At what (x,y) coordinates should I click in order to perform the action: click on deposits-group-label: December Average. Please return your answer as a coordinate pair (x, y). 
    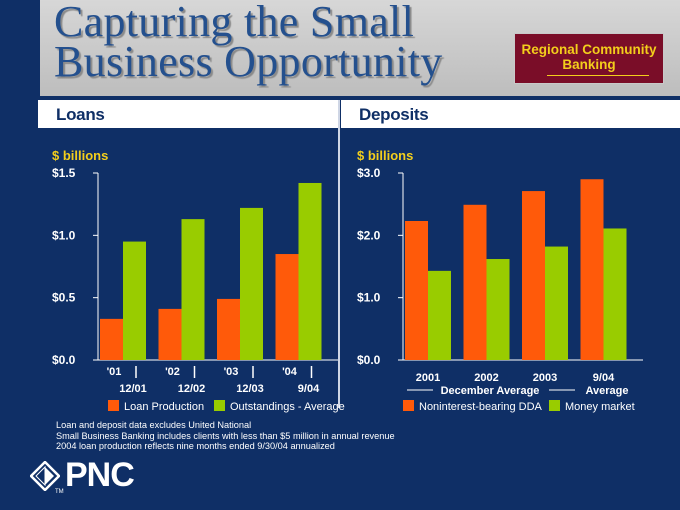
    Looking at the image, I should click on (490, 391).